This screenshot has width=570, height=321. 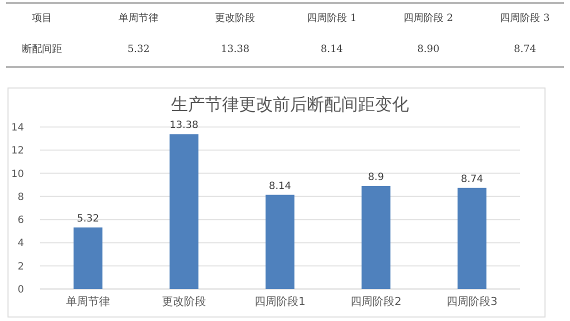 I want to click on chart-title: 生产节律更改前后断配间距变化, so click(x=290, y=105).